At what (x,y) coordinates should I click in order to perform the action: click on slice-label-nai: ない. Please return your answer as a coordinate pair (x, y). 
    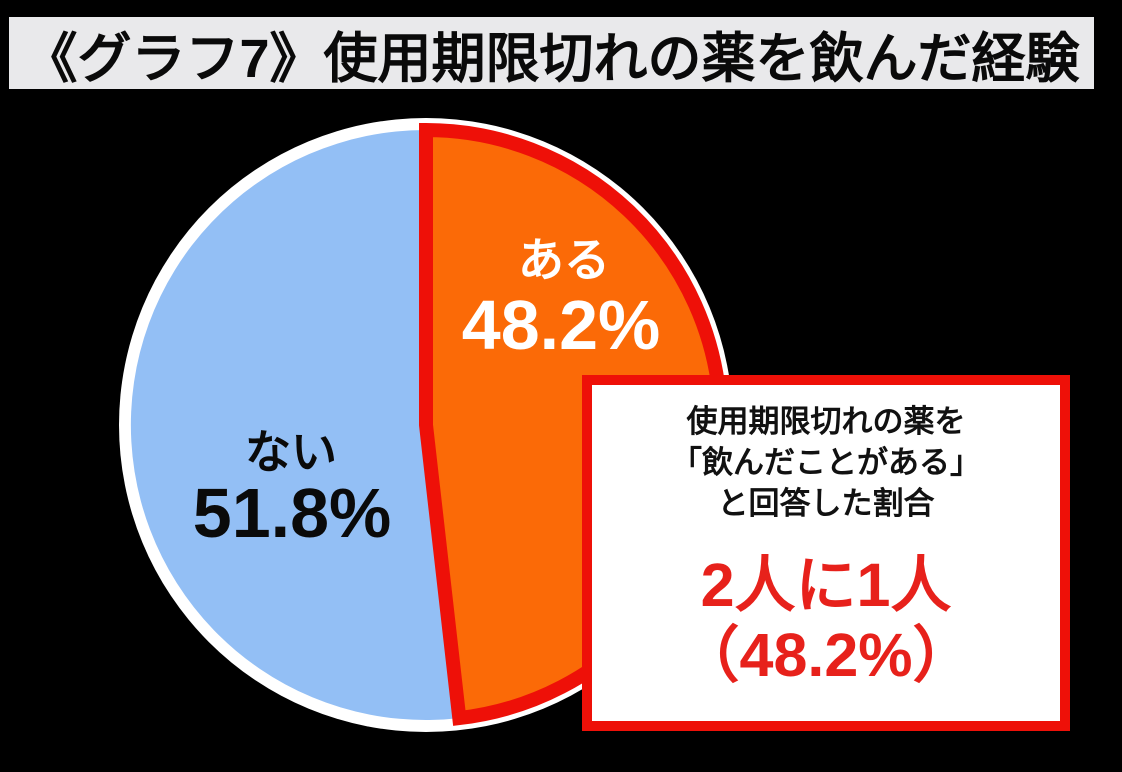
    Looking at the image, I should click on (291, 452).